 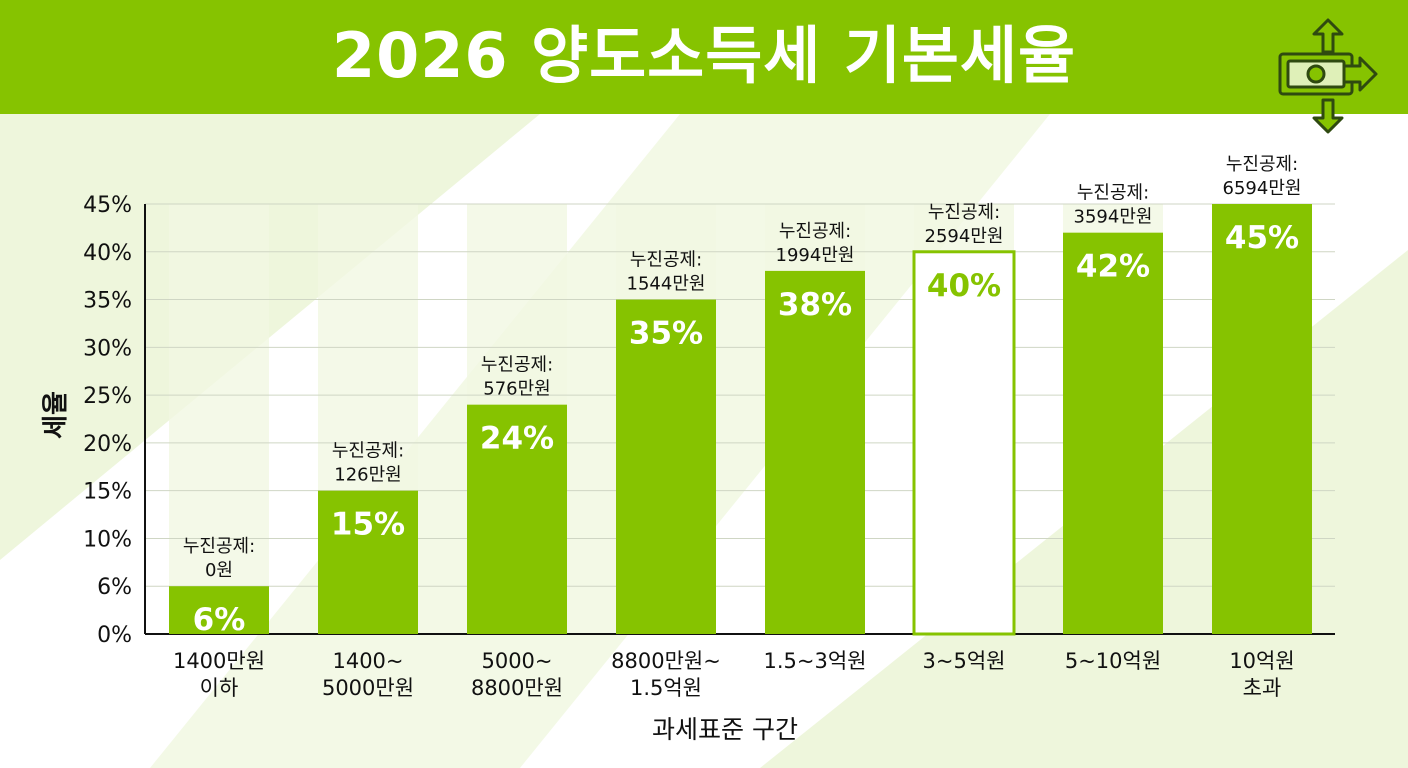 What do you see at coordinates (219, 419) in the screenshot?
I see `bar-backdrop` at bounding box center [219, 419].